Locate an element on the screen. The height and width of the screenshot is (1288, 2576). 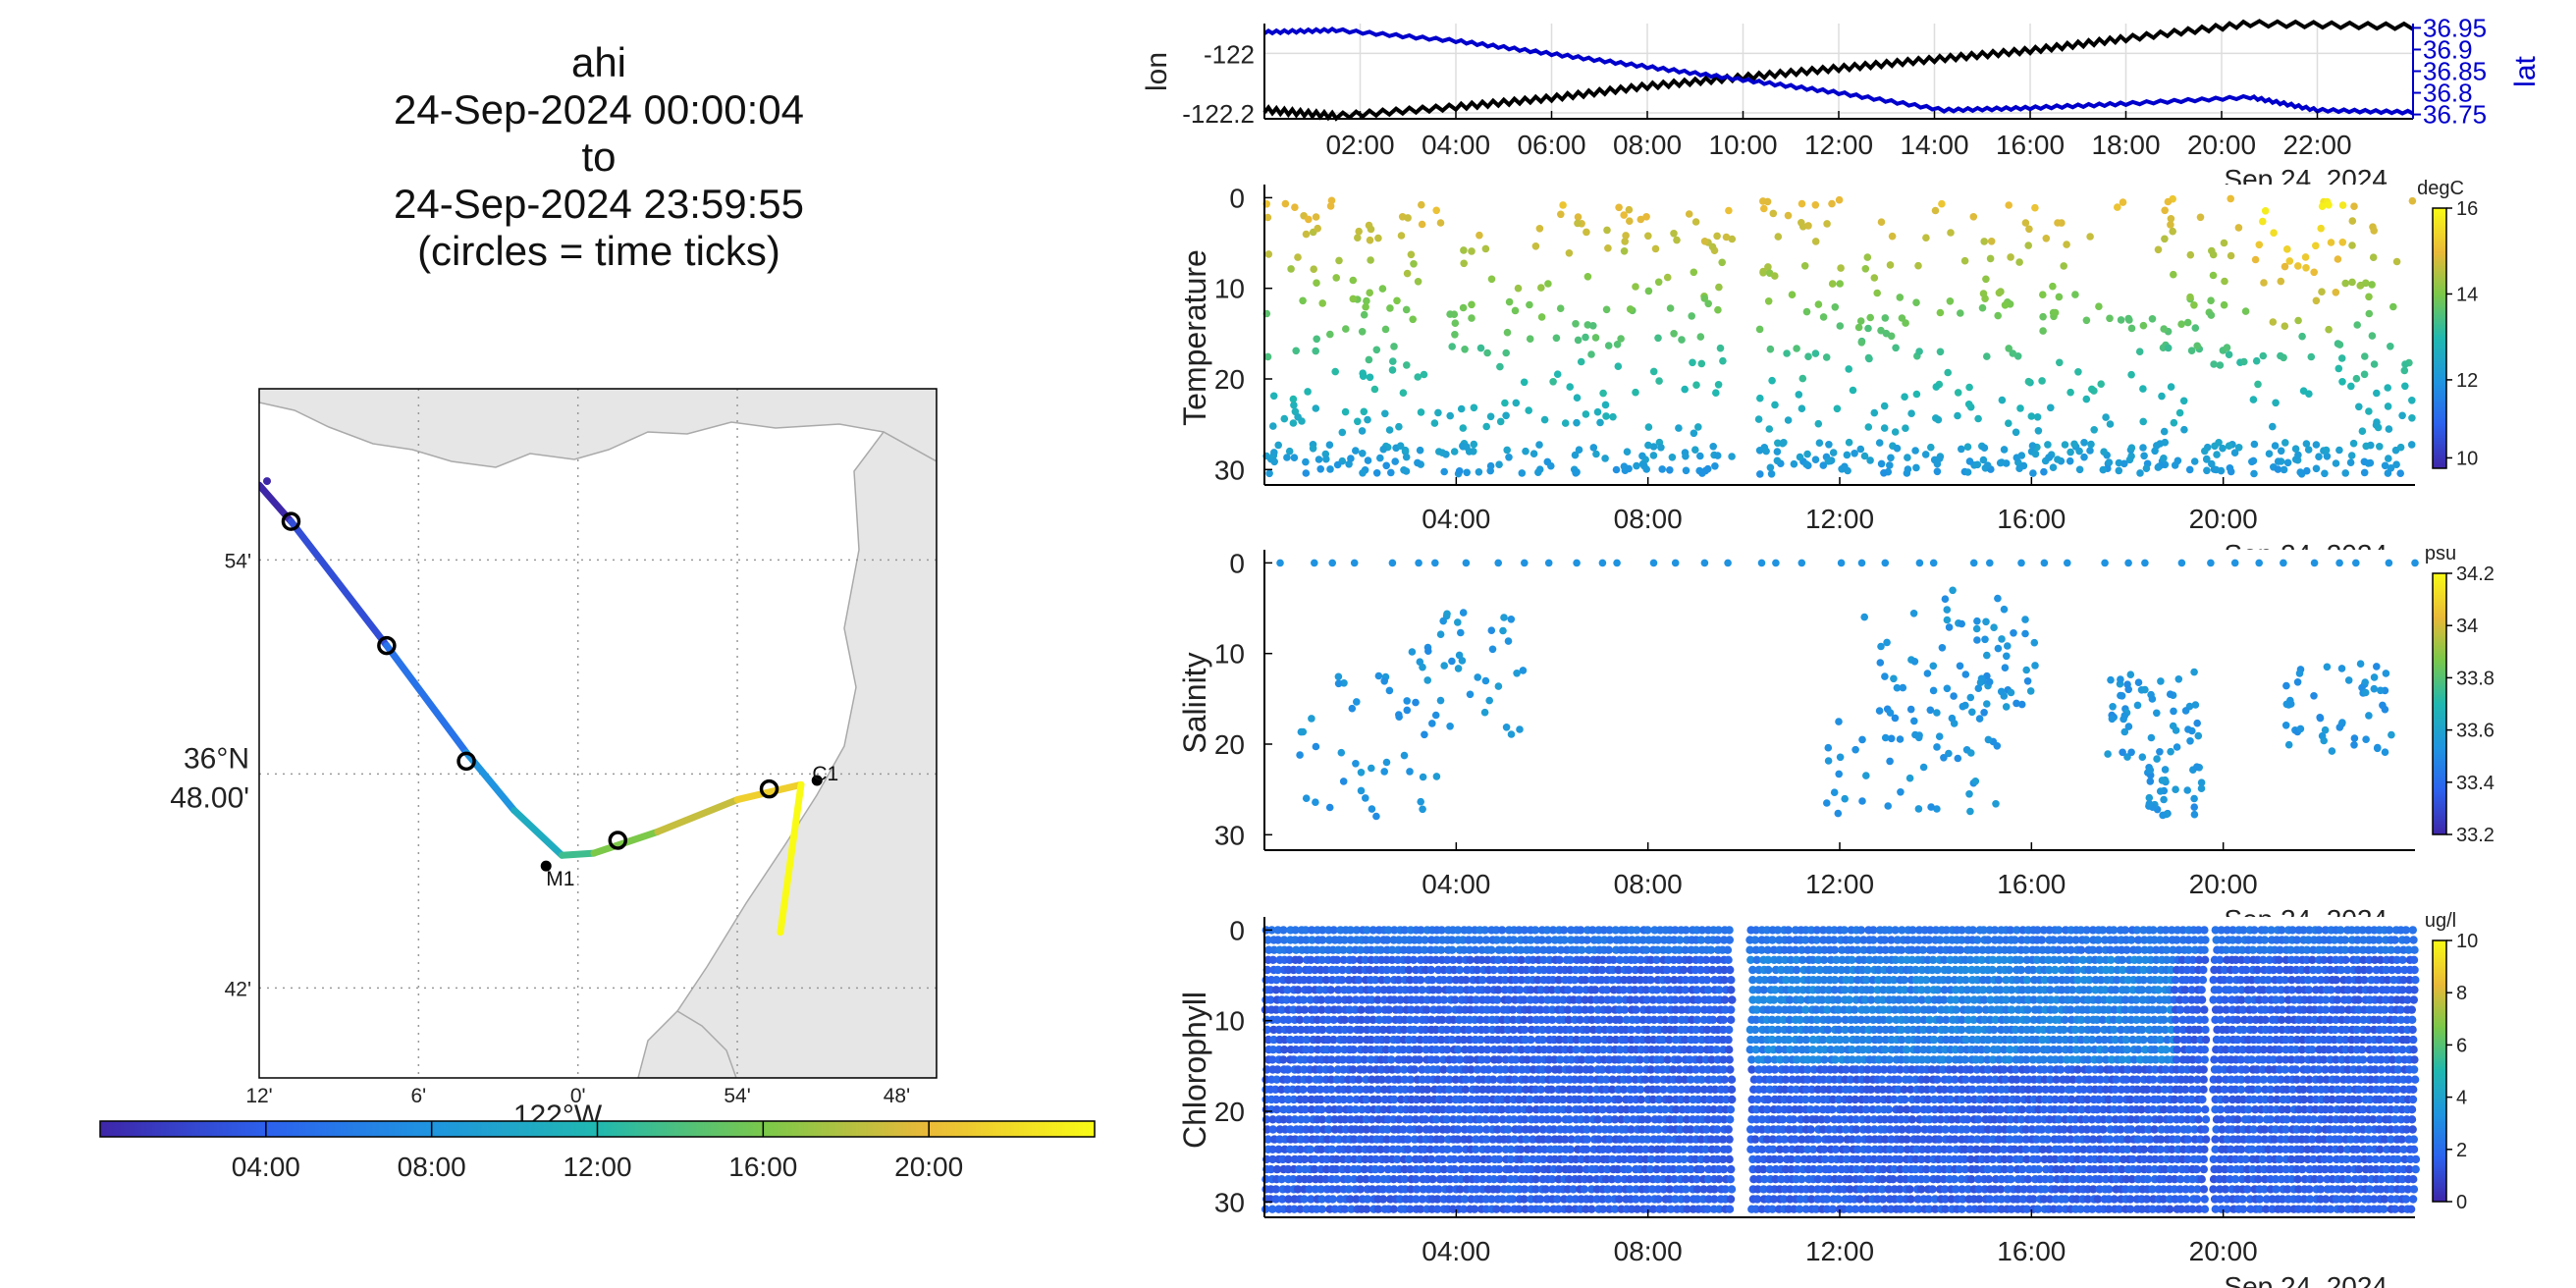
temp-xtick: 04:00 is located at coordinates (1456, 519).